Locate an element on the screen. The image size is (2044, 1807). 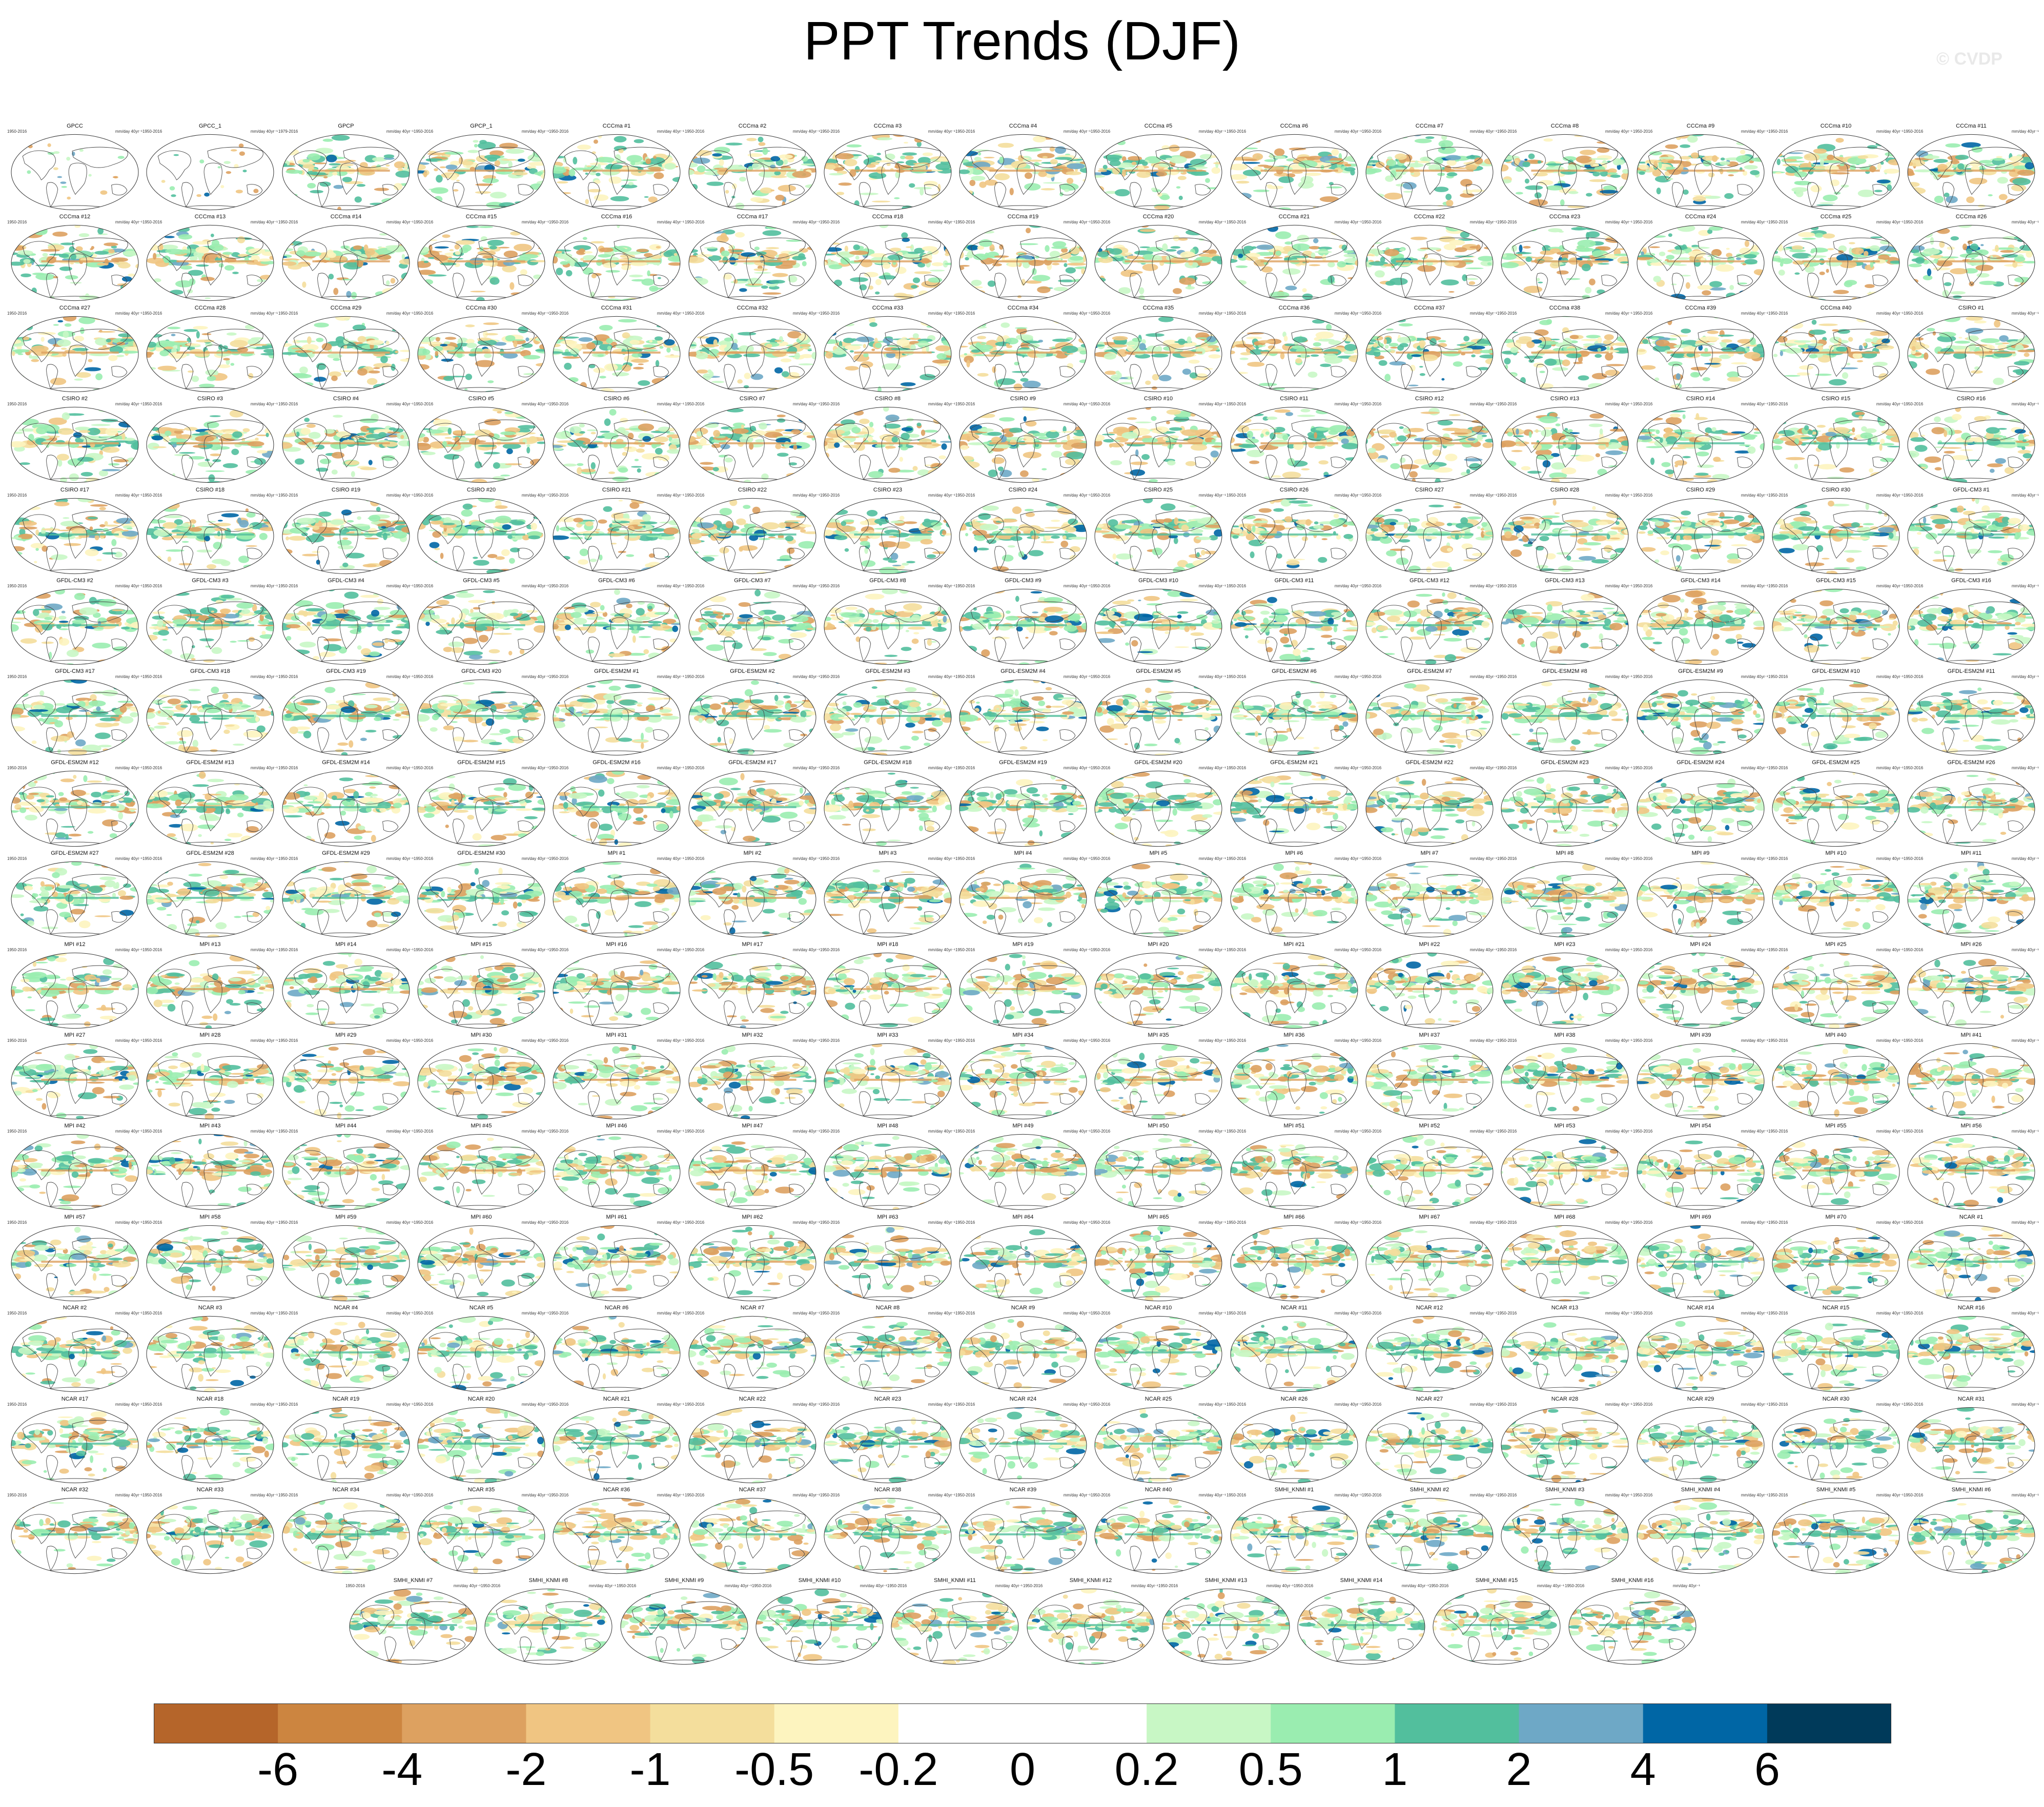
colorbar-tick-label: -2 is located at coordinates (525, 1770).